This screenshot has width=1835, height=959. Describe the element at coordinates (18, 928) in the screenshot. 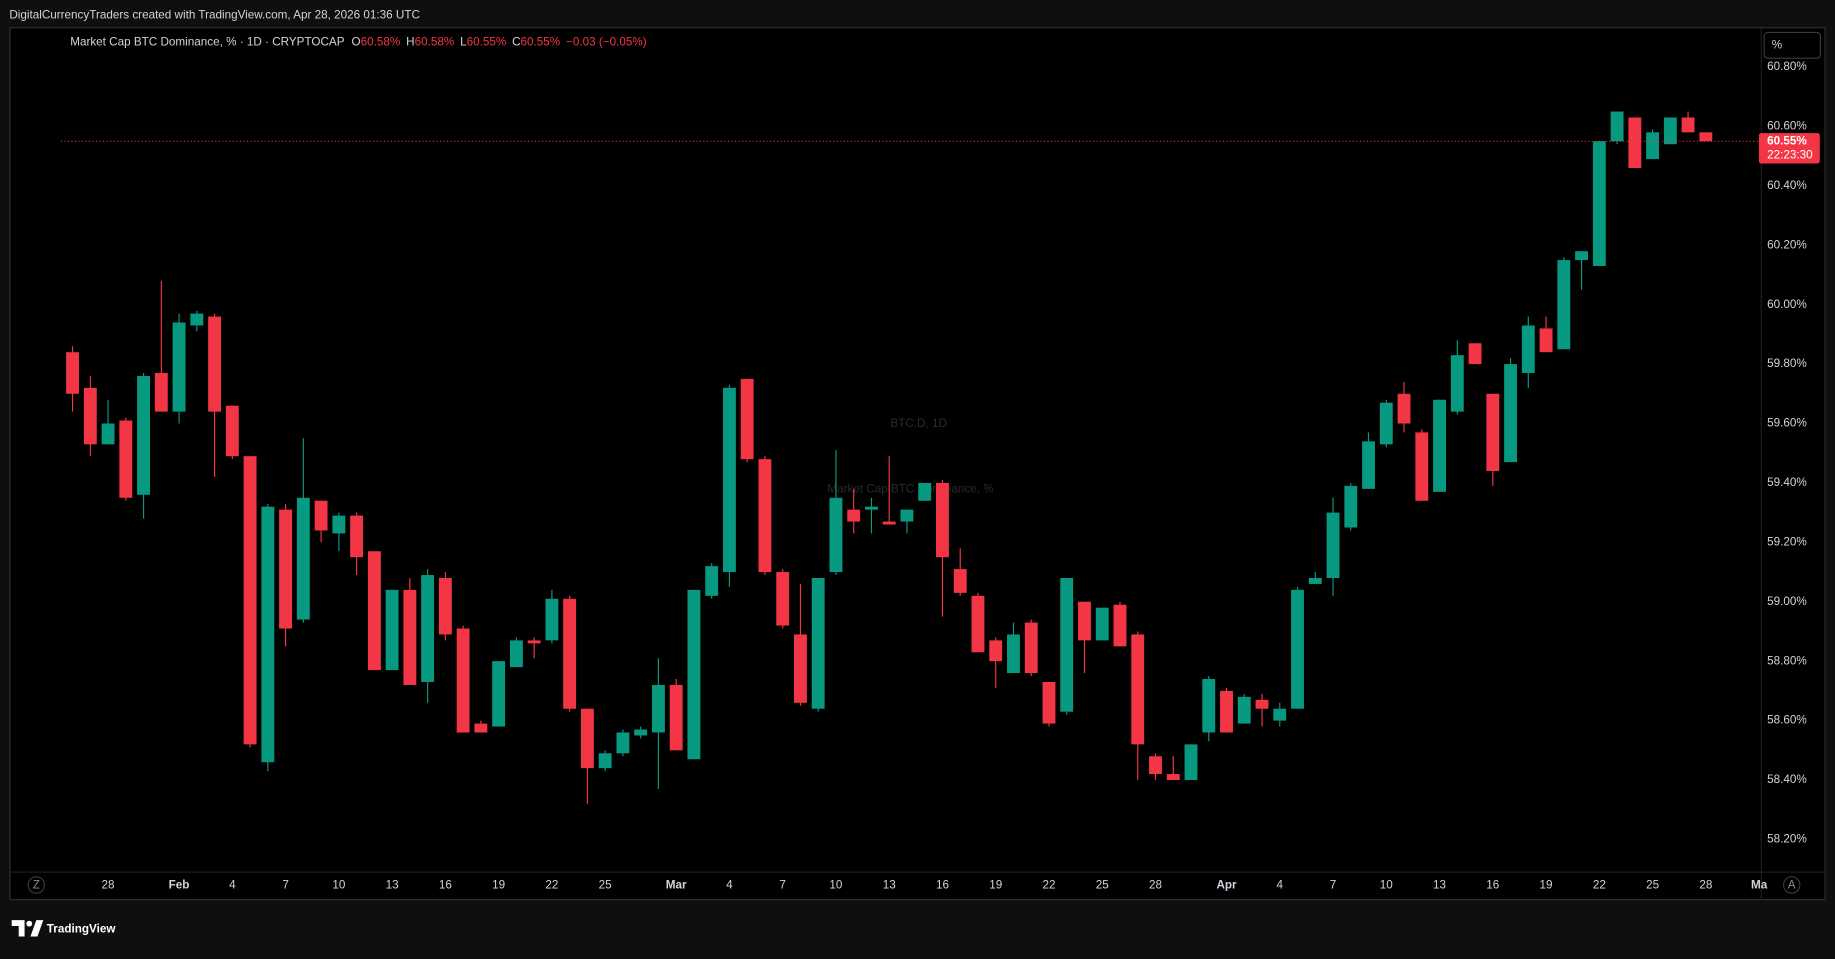

I see `logo-mark` at that location.